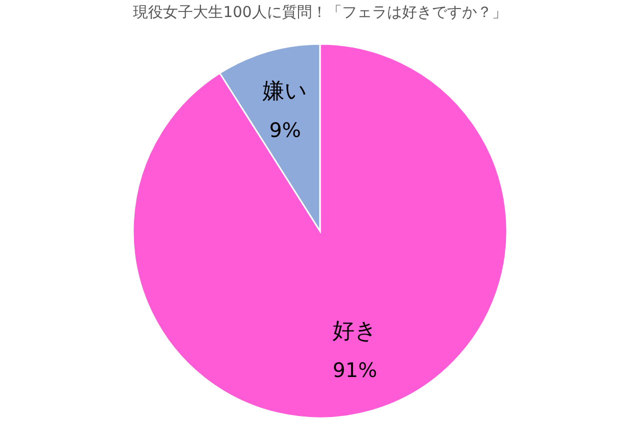  What do you see at coordinates (355, 331) in the screenshot?
I see `slice-label: 好き` at bounding box center [355, 331].